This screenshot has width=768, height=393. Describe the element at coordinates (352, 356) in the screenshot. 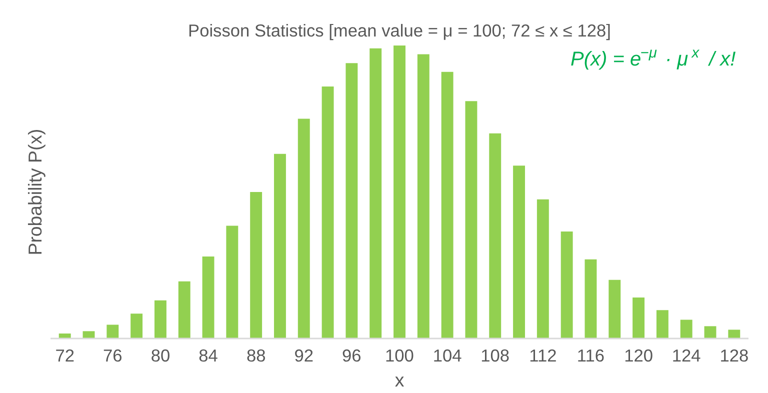

I see `x-tick-label: 96` at that location.